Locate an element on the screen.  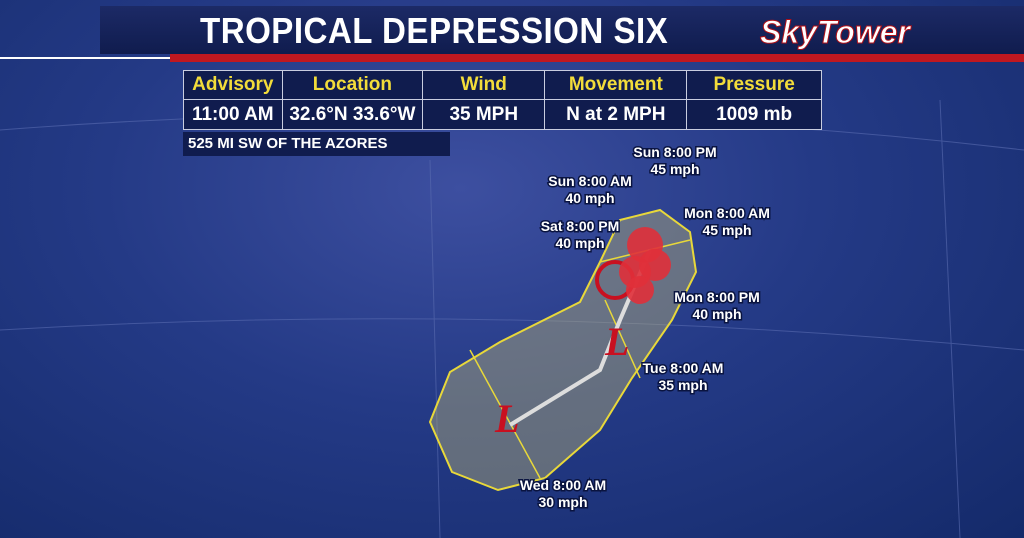
forecast-time: Sat 8:00 PM is located at coordinates (580, 226).